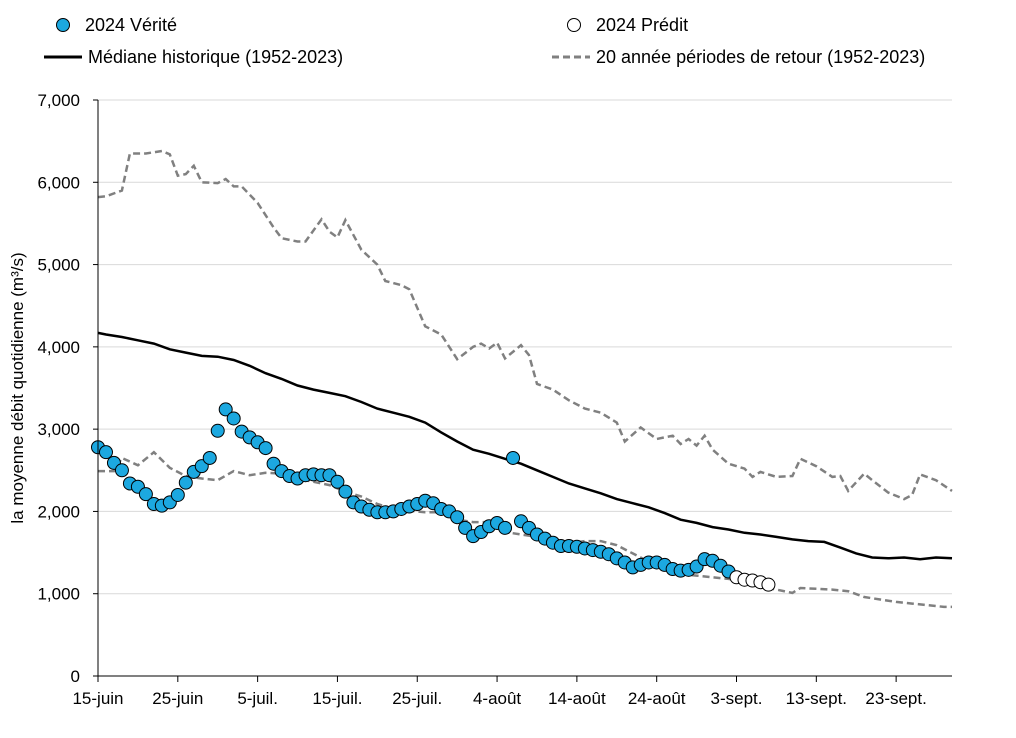  I want to click on y-tick-label: 0, so click(75, 676).